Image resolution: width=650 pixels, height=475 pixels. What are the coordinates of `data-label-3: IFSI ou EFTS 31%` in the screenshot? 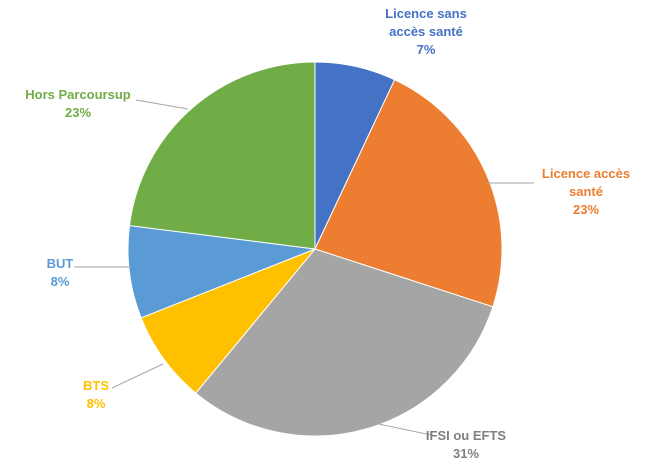 It's located at (466, 444).